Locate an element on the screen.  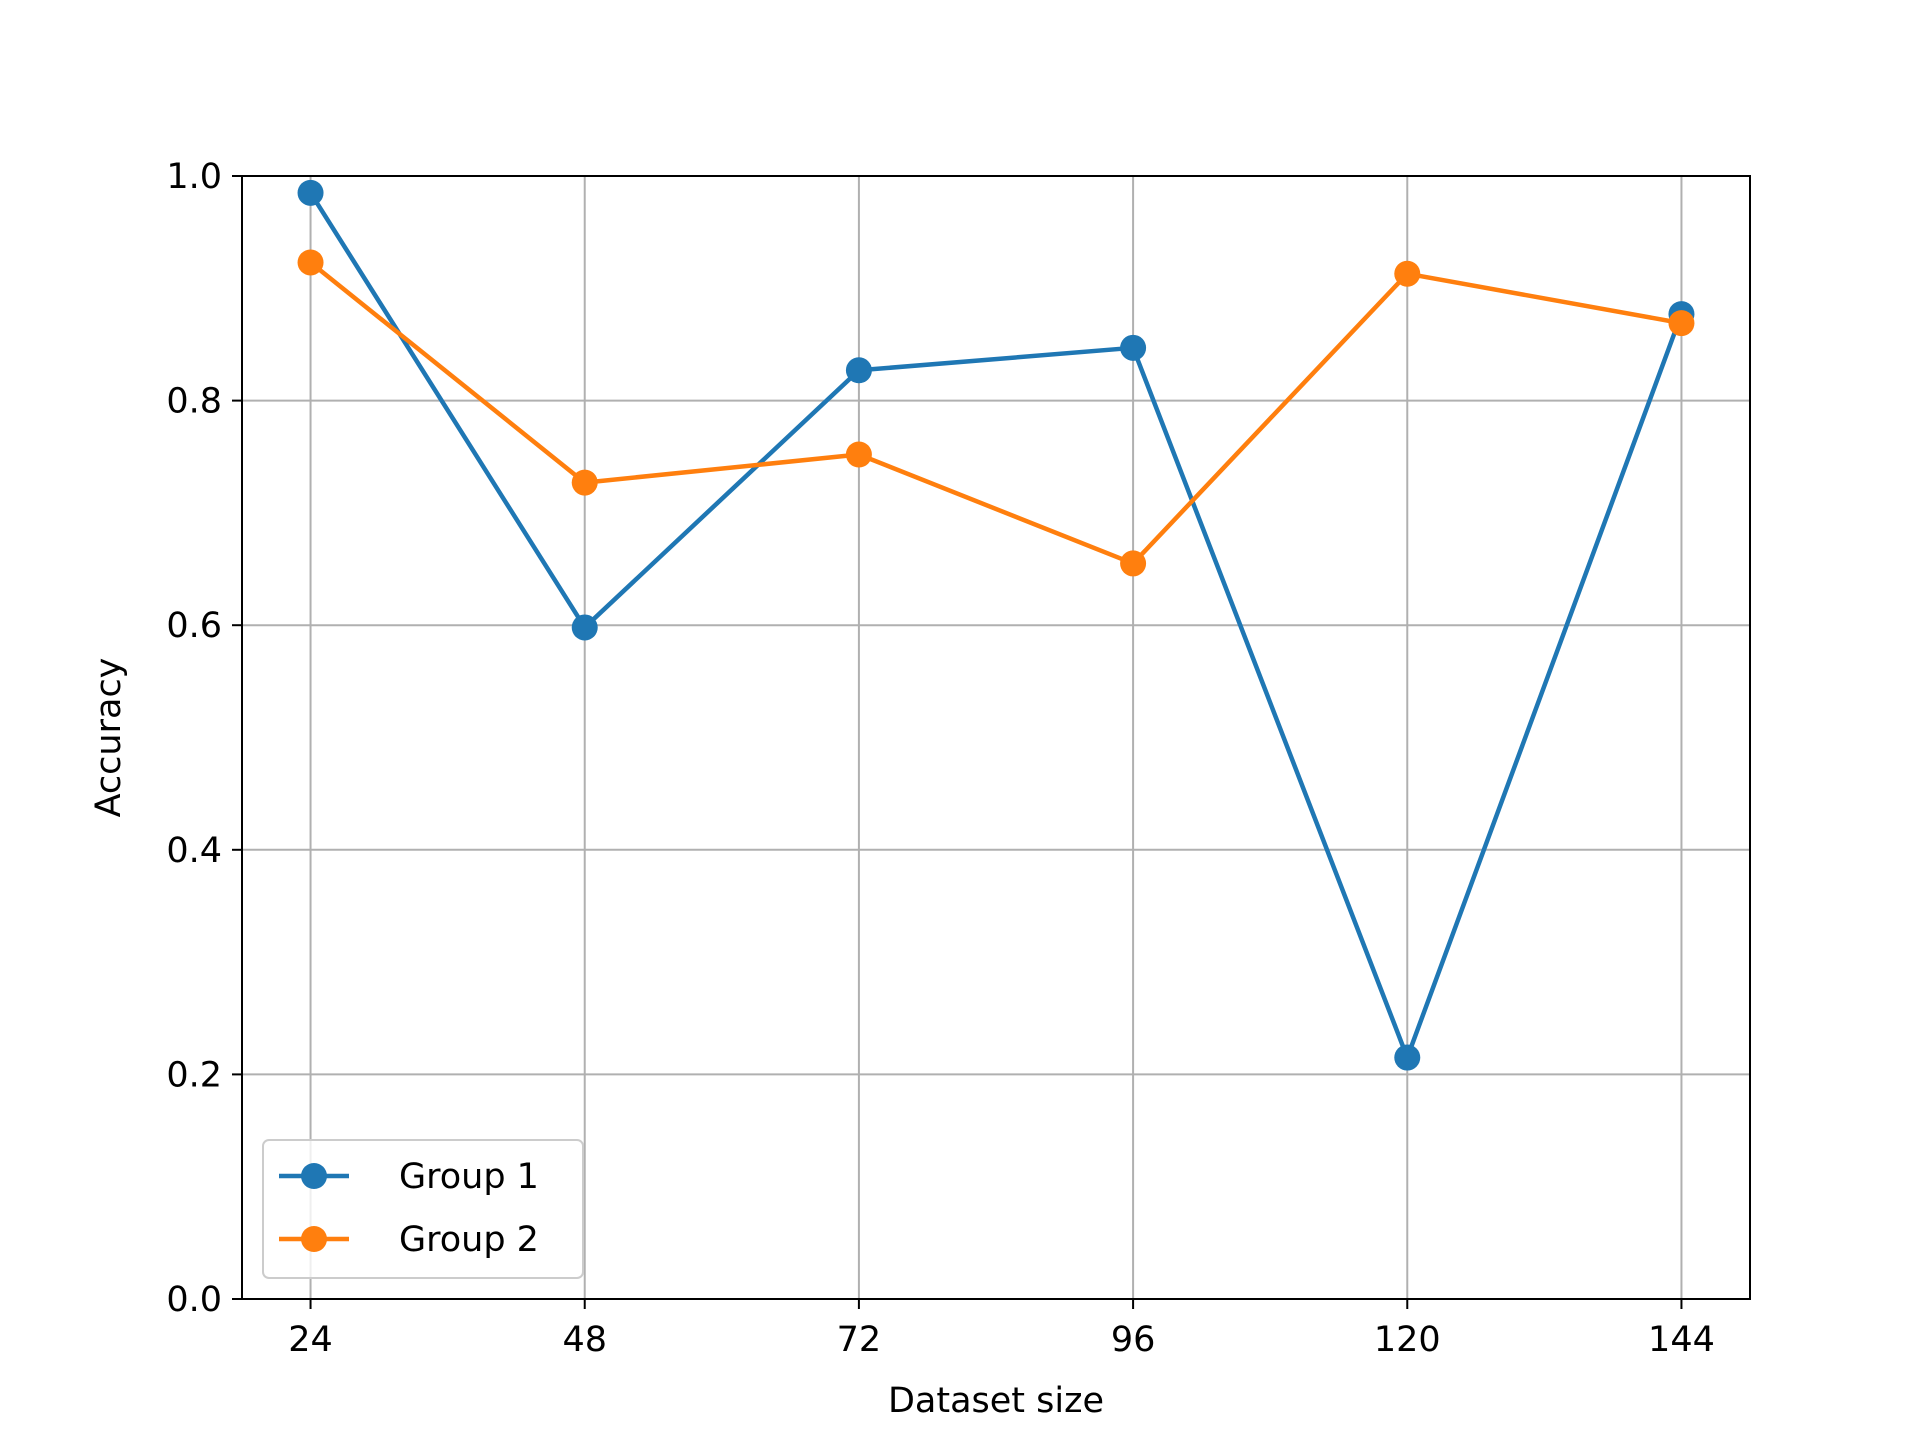
x-tick-label: 96 is located at coordinates (1133, 1340).